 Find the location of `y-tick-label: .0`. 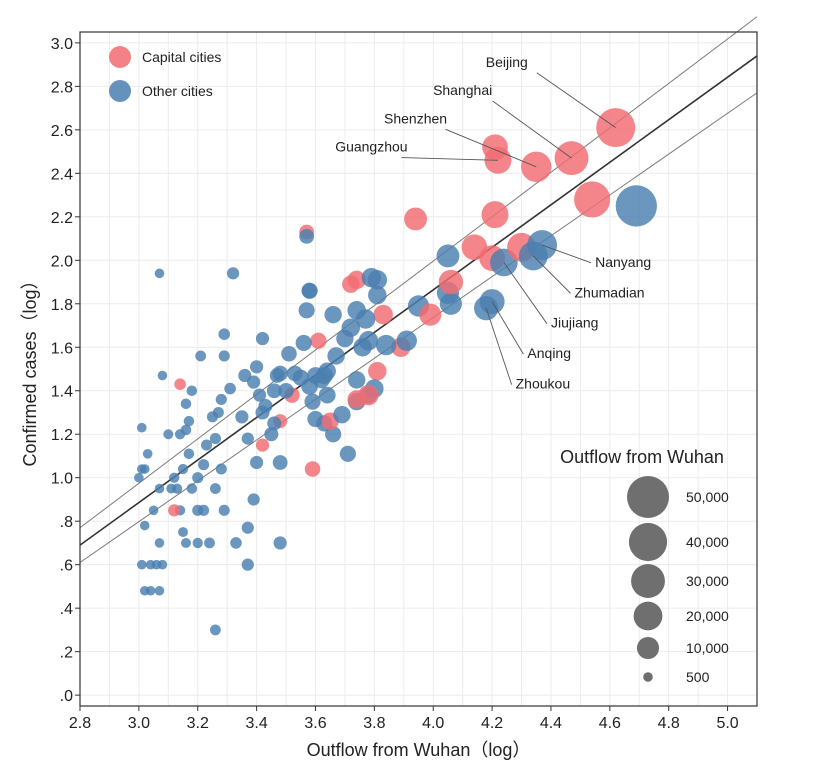

y-tick-label: .0 is located at coordinates (66, 696).